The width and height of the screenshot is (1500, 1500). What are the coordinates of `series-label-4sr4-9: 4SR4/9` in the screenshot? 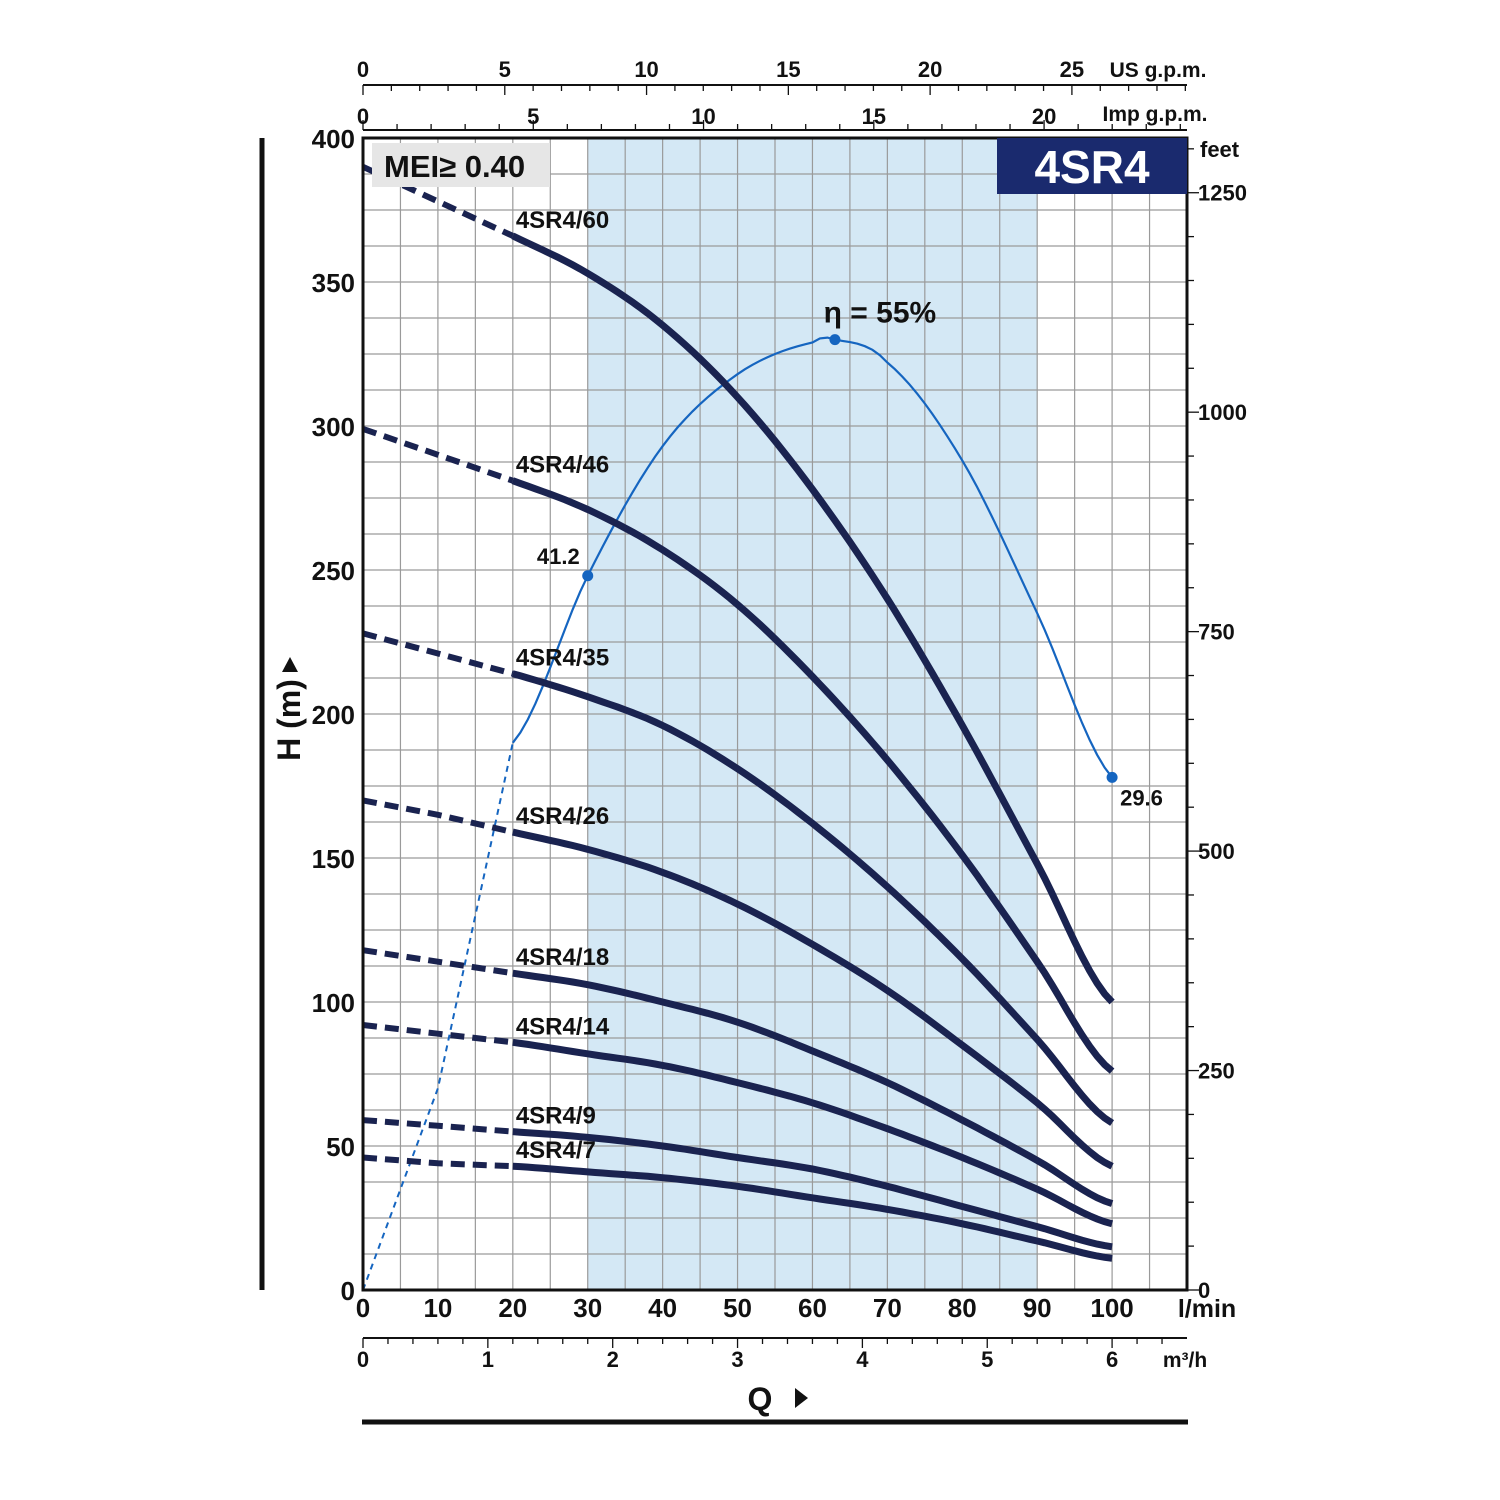 It's located at (556, 1116).